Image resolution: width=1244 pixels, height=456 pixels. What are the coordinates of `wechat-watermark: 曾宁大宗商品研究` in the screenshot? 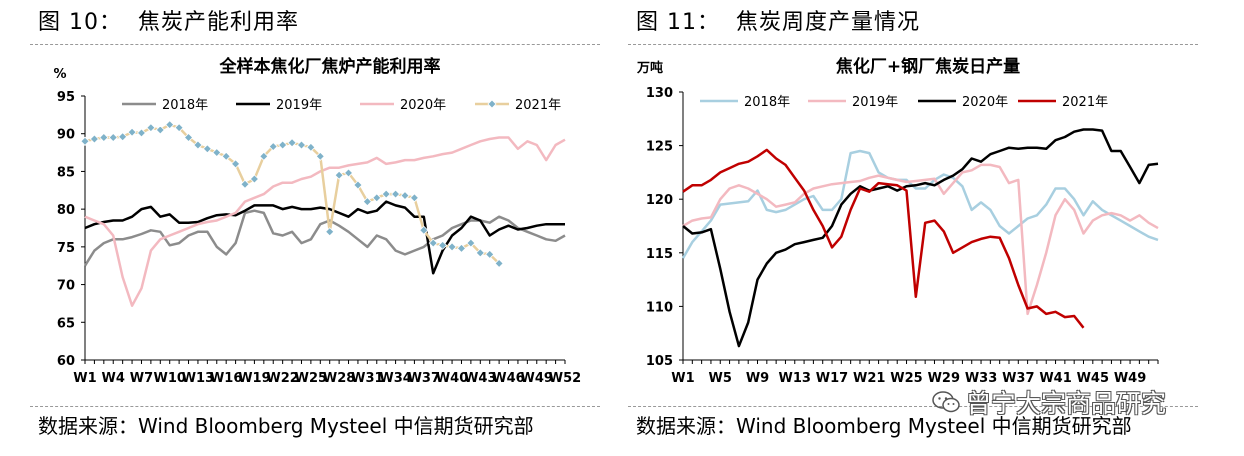 It's located at (1049, 402).